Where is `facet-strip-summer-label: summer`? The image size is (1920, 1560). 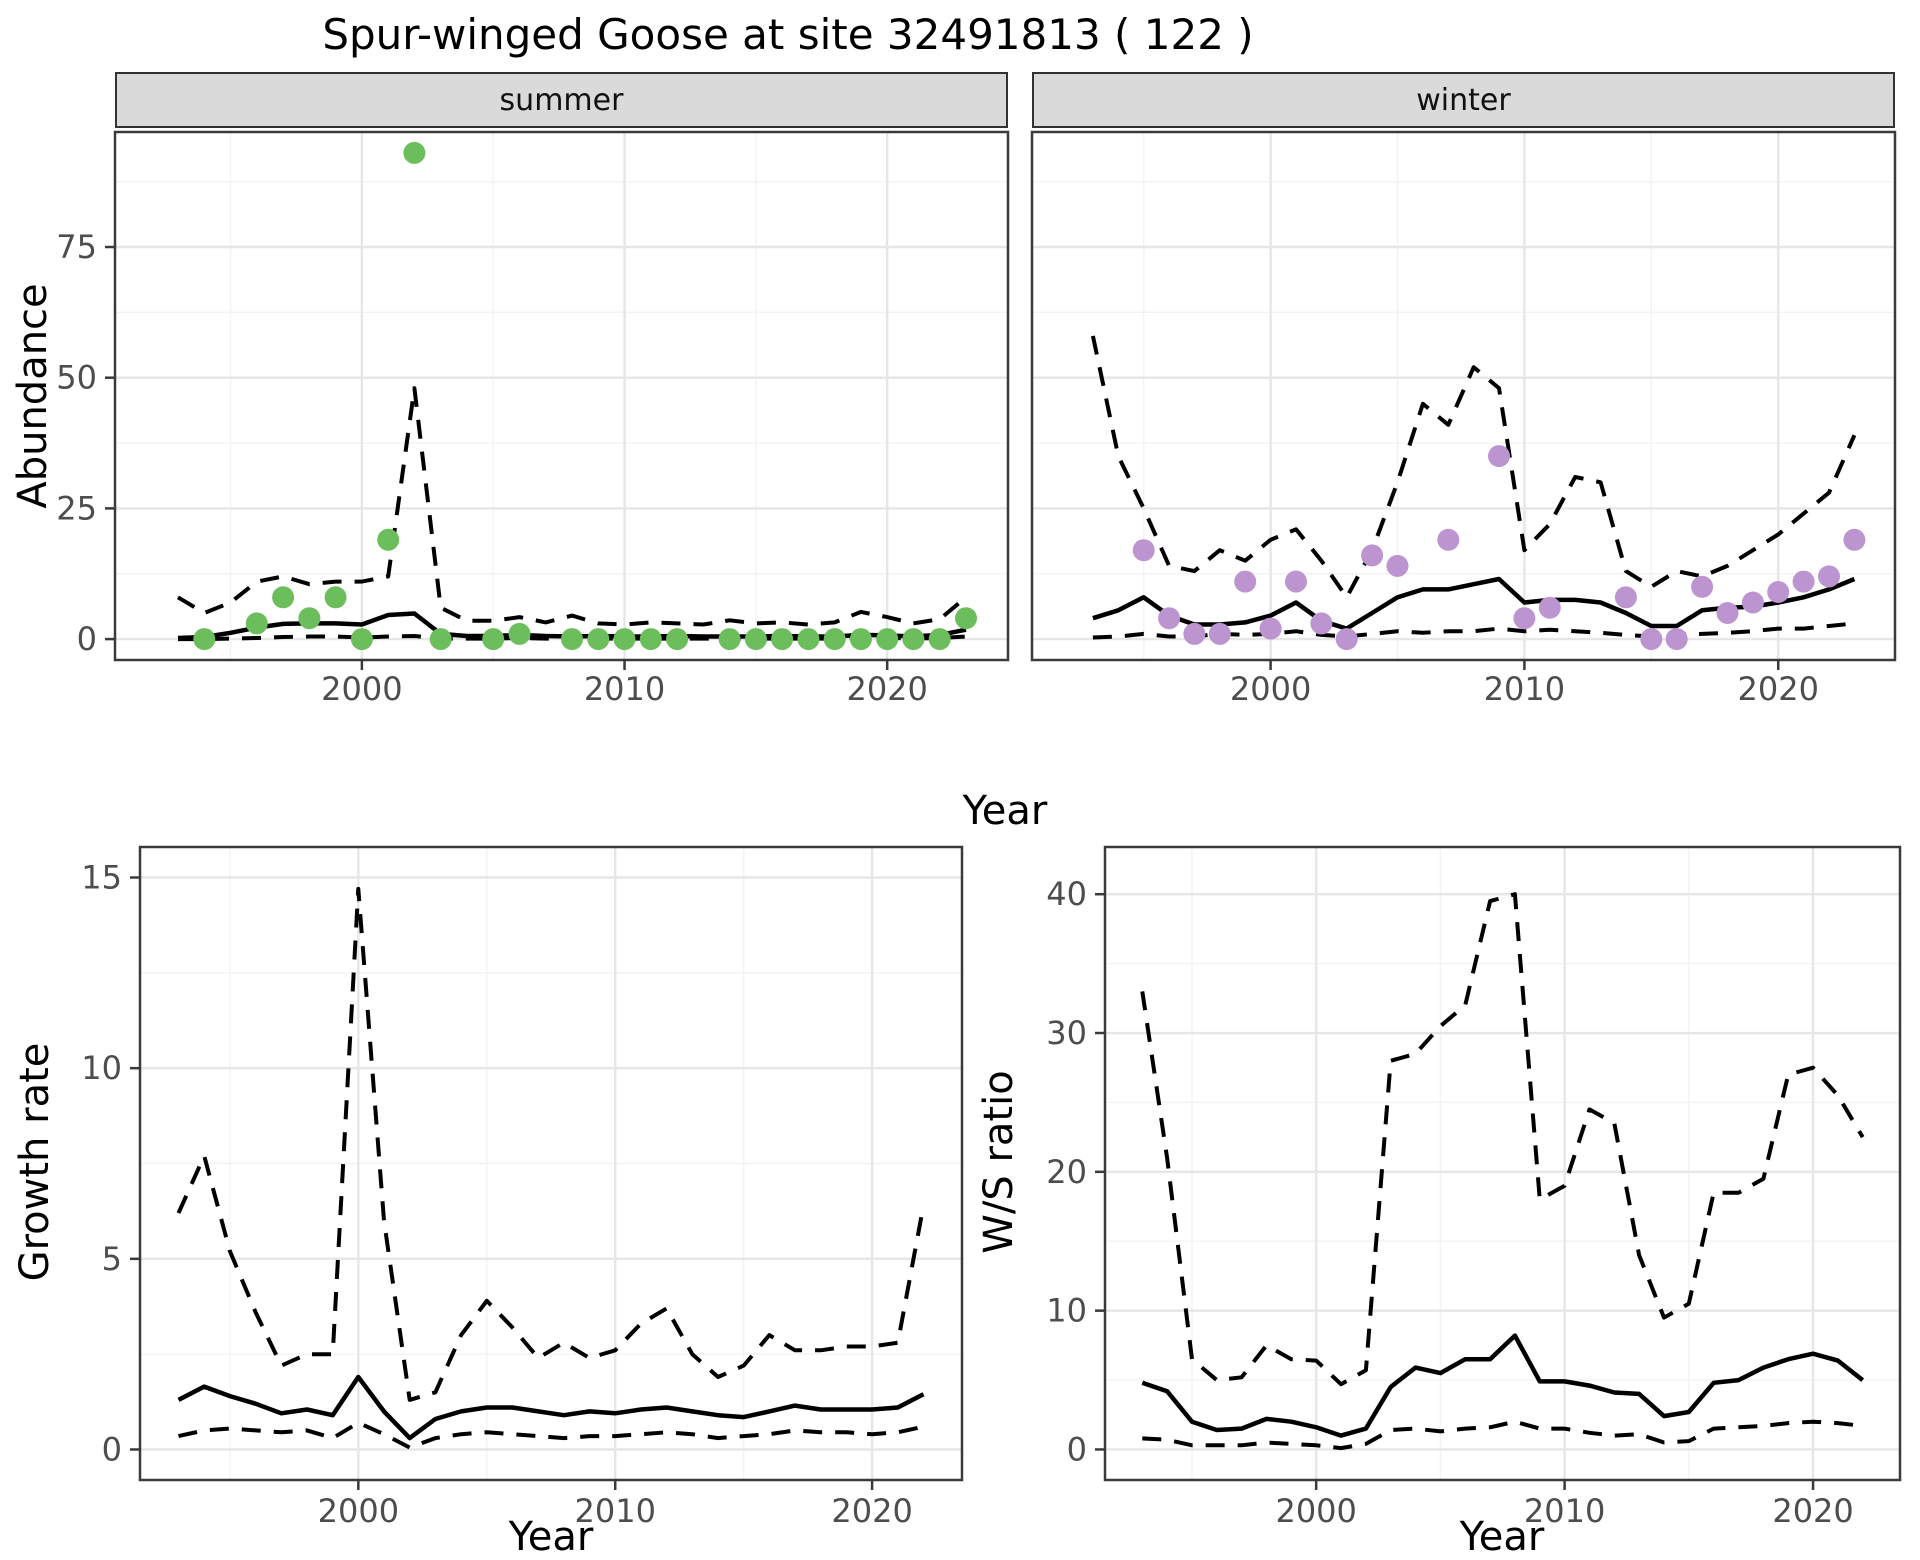
facet-strip-summer-label: summer is located at coordinates (561, 100).